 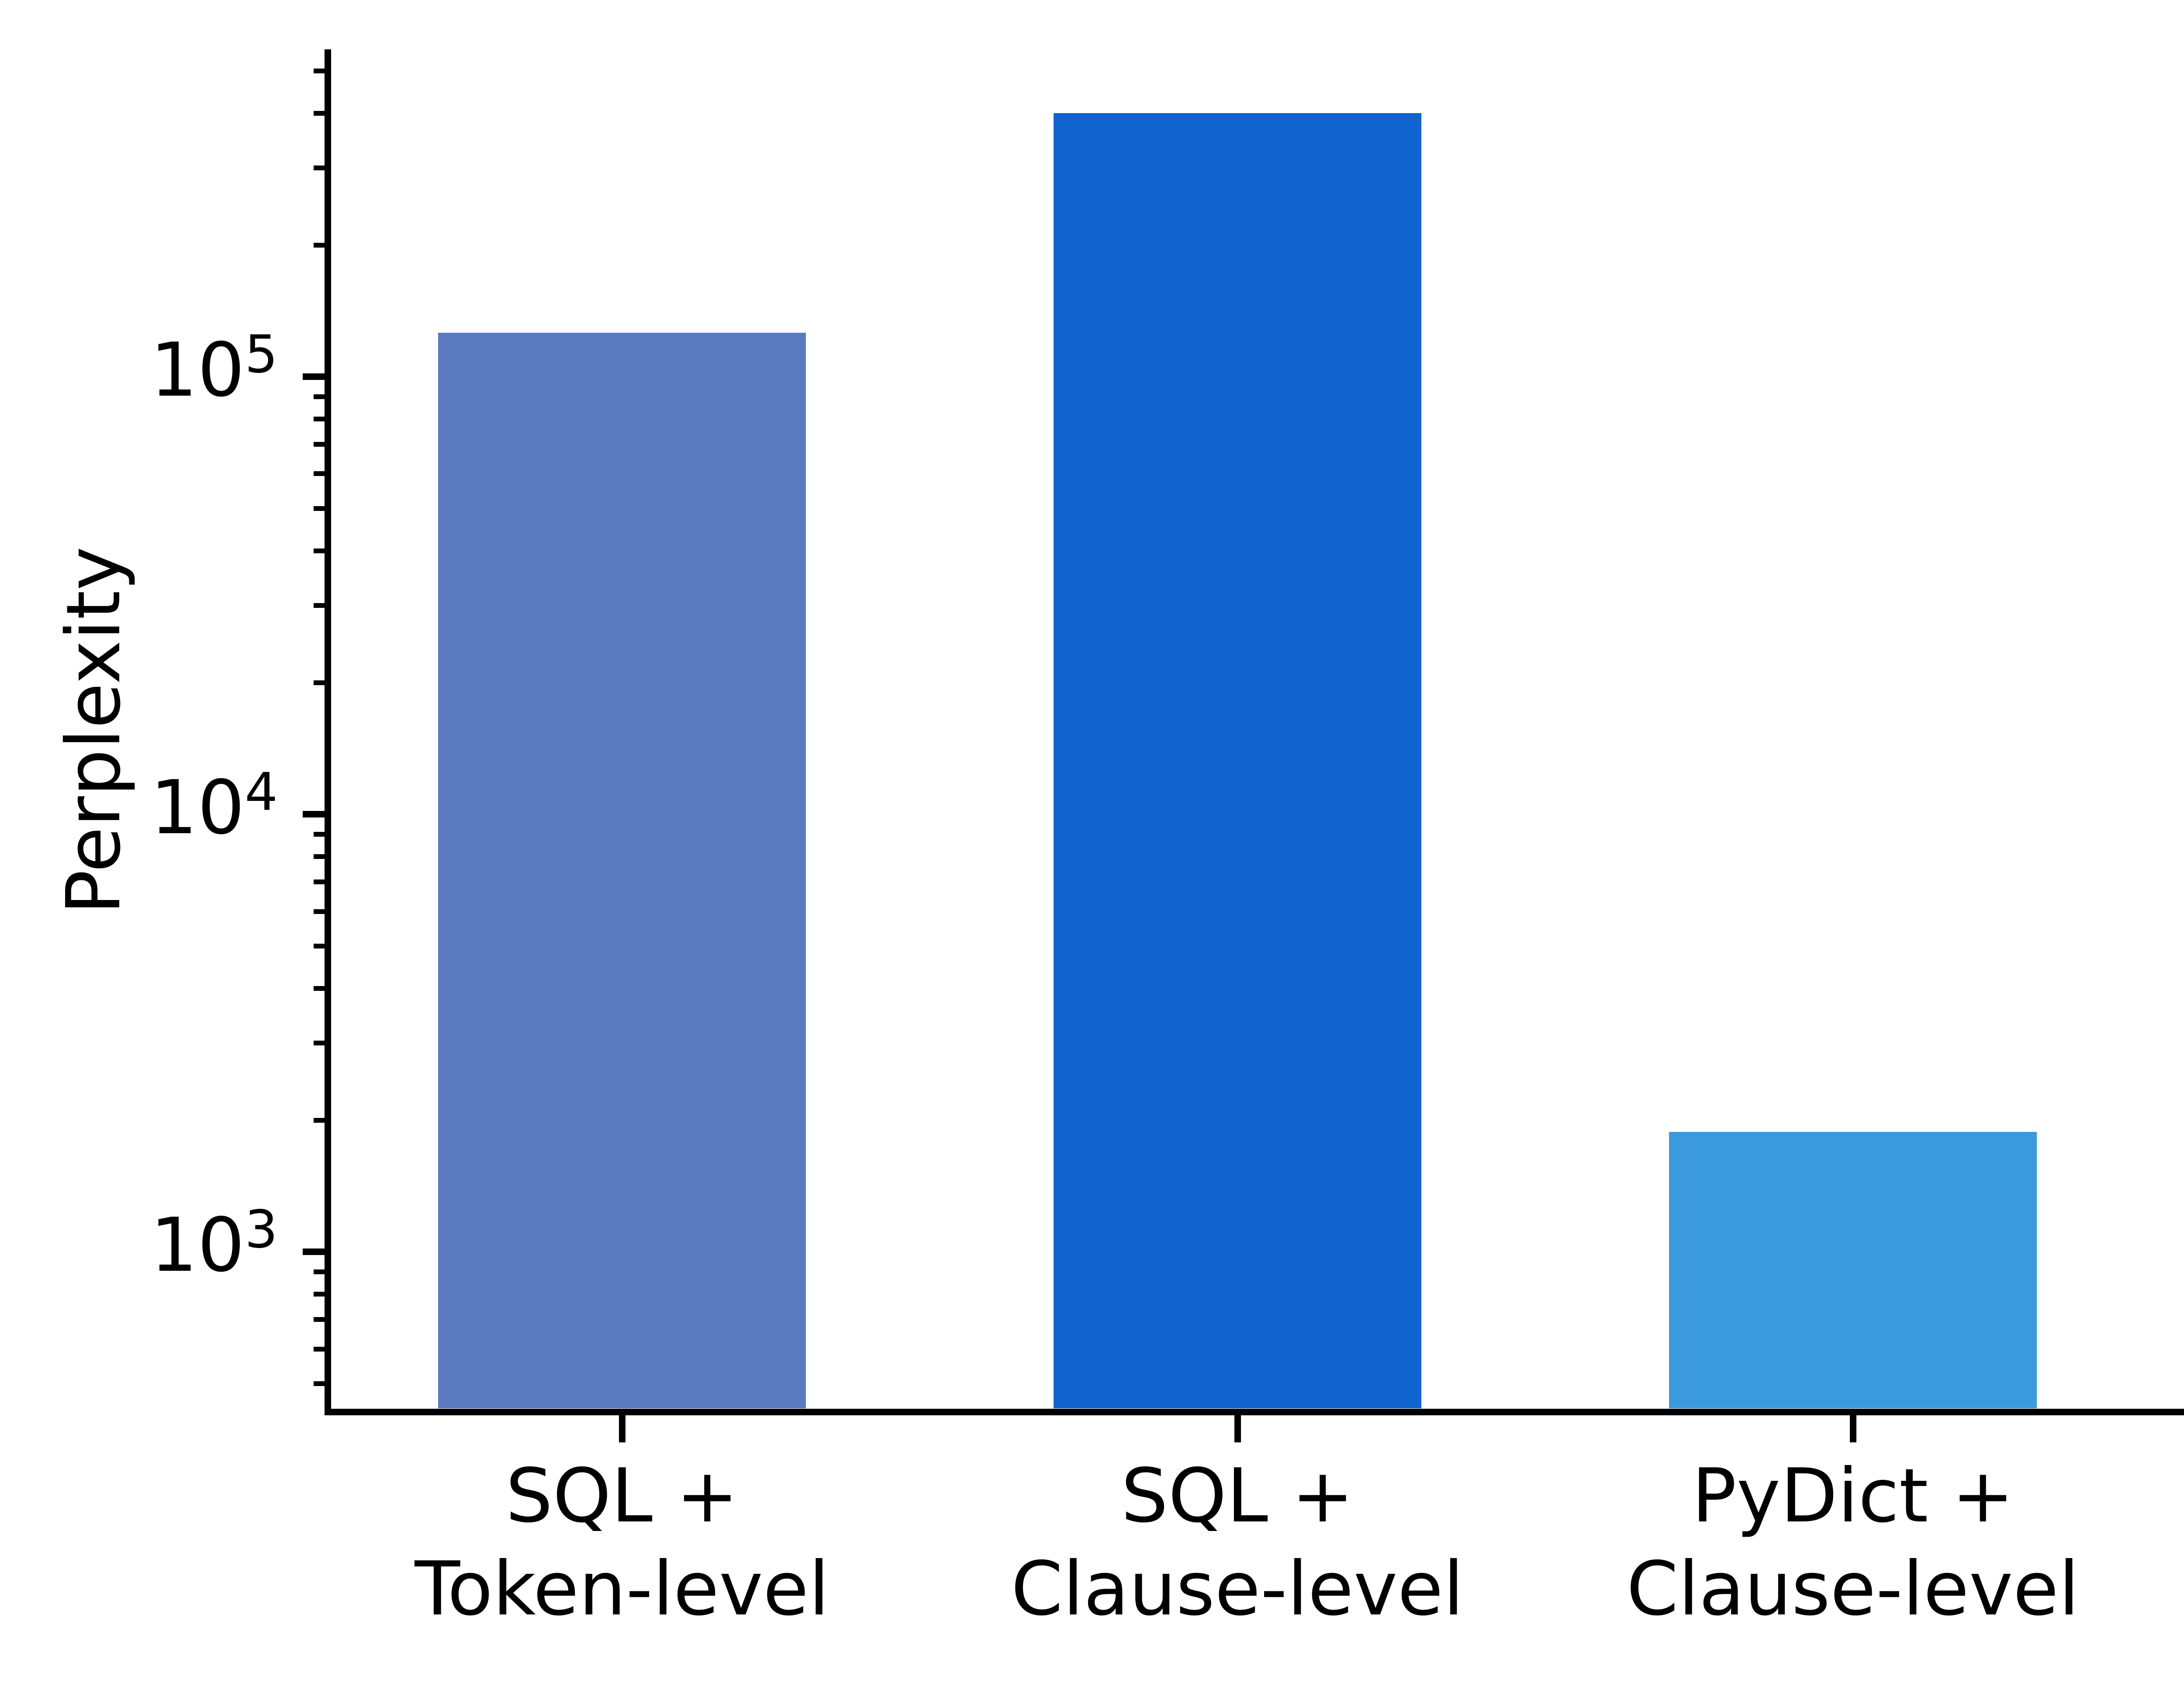 What do you see at coordinates (94, 730) in the screenshot?
I see `y-axis-label: Perplexity` at bounding box center [94, 730].